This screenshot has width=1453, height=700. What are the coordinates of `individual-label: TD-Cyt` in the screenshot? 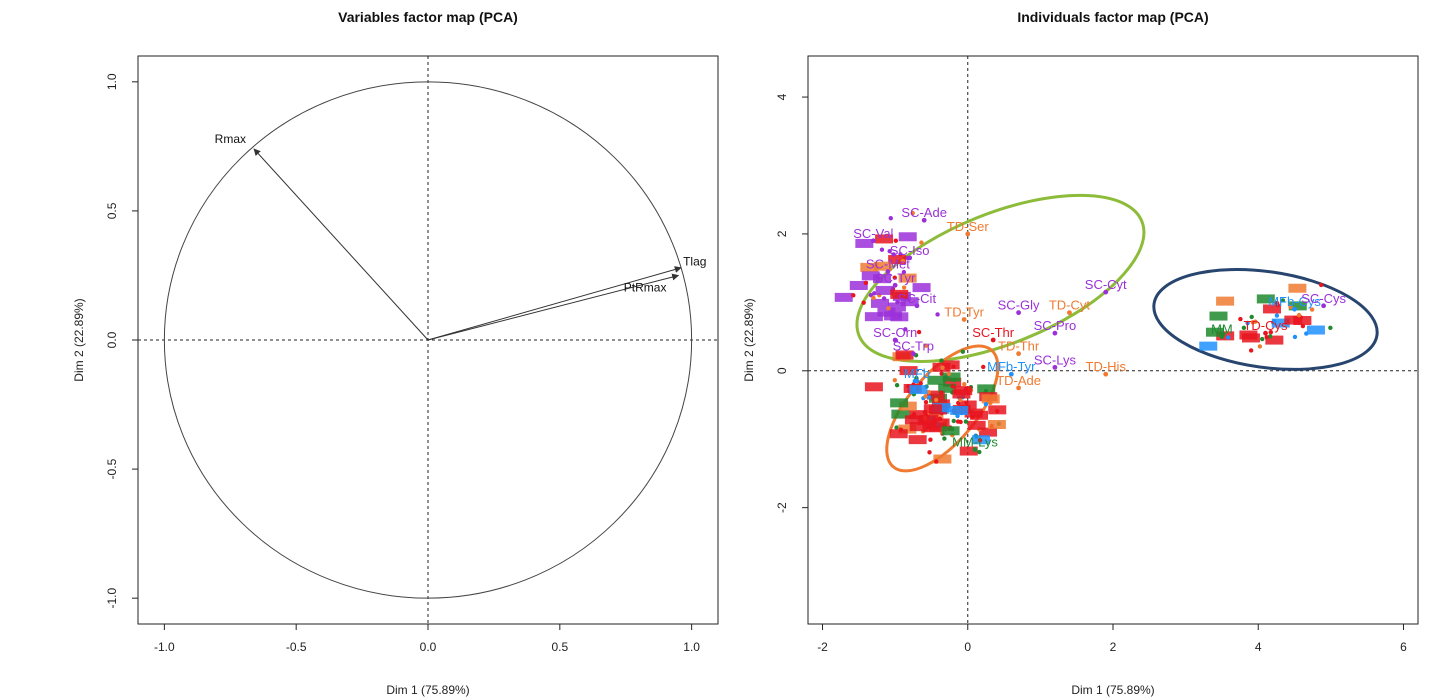 It's located at (1070, 305).